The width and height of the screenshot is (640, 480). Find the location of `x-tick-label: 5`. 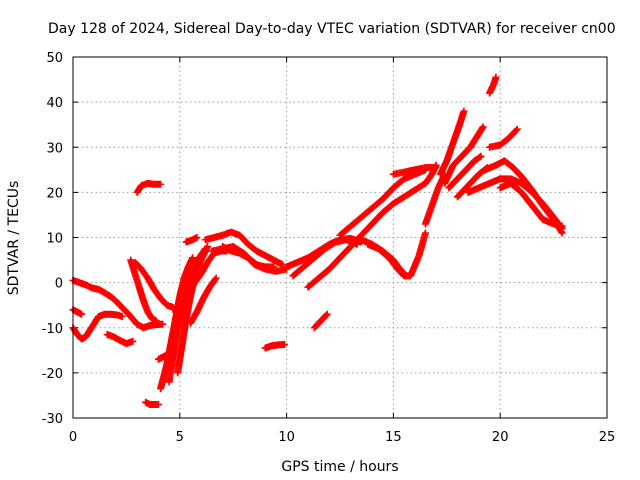

x-tick-label: 5 is located at coordinates (180, 437).